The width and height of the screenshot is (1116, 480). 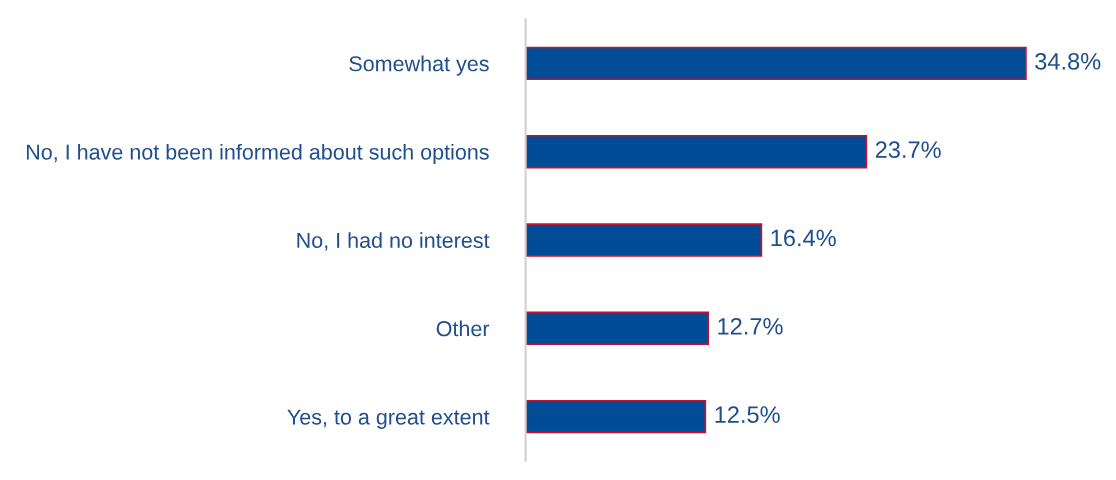 What do you see at coordinates (388, 419) in the screenshot?
I see `y-tick-label: Yes, to a great extent` at bounding box center [388, 419].